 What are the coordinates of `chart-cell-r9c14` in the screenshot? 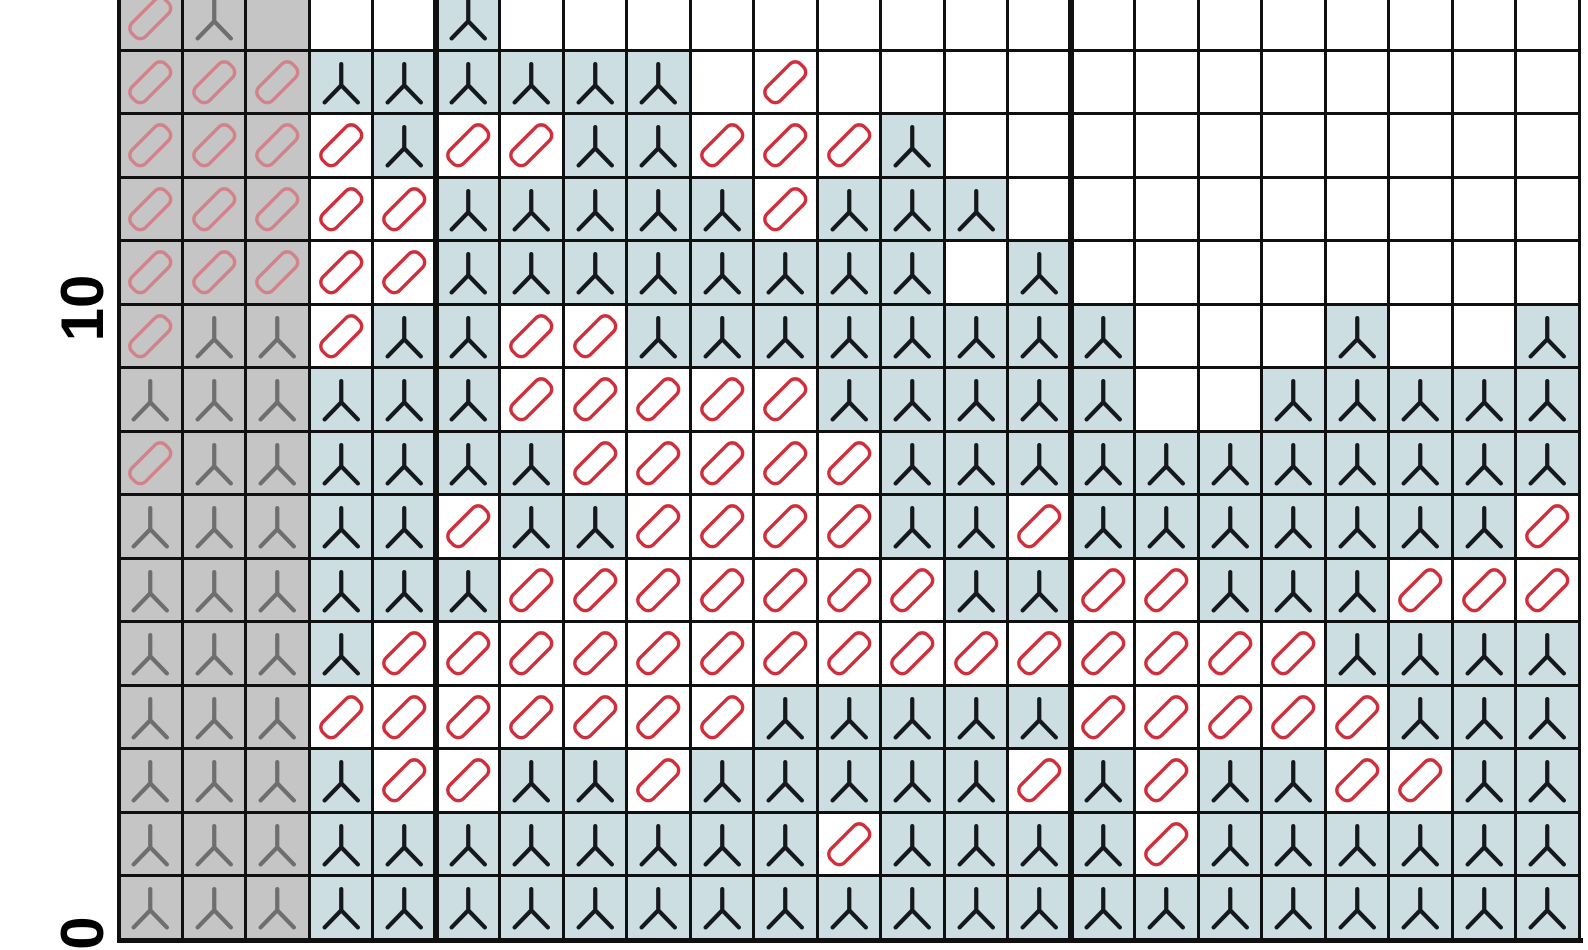 It's located at (977, 528).